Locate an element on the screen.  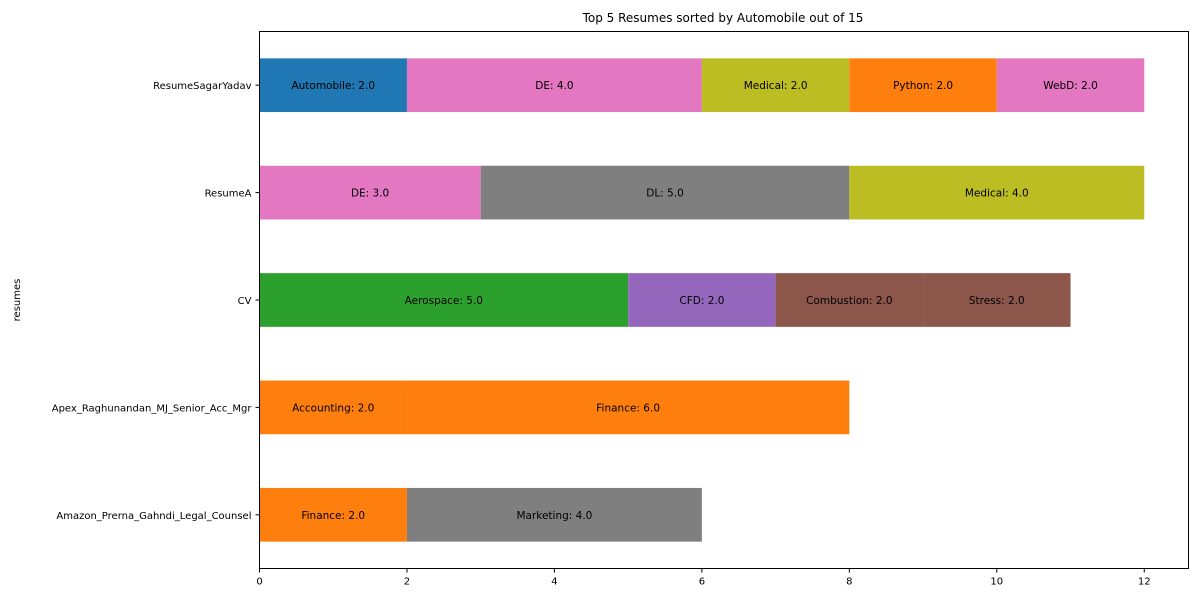
x-tick-label: 10 is located at coordinates (996, 582).